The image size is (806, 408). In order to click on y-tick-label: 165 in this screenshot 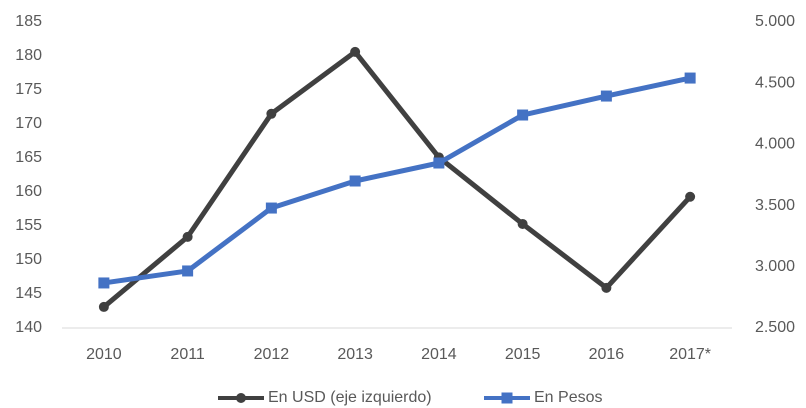, I will do `click(28, 157)`.